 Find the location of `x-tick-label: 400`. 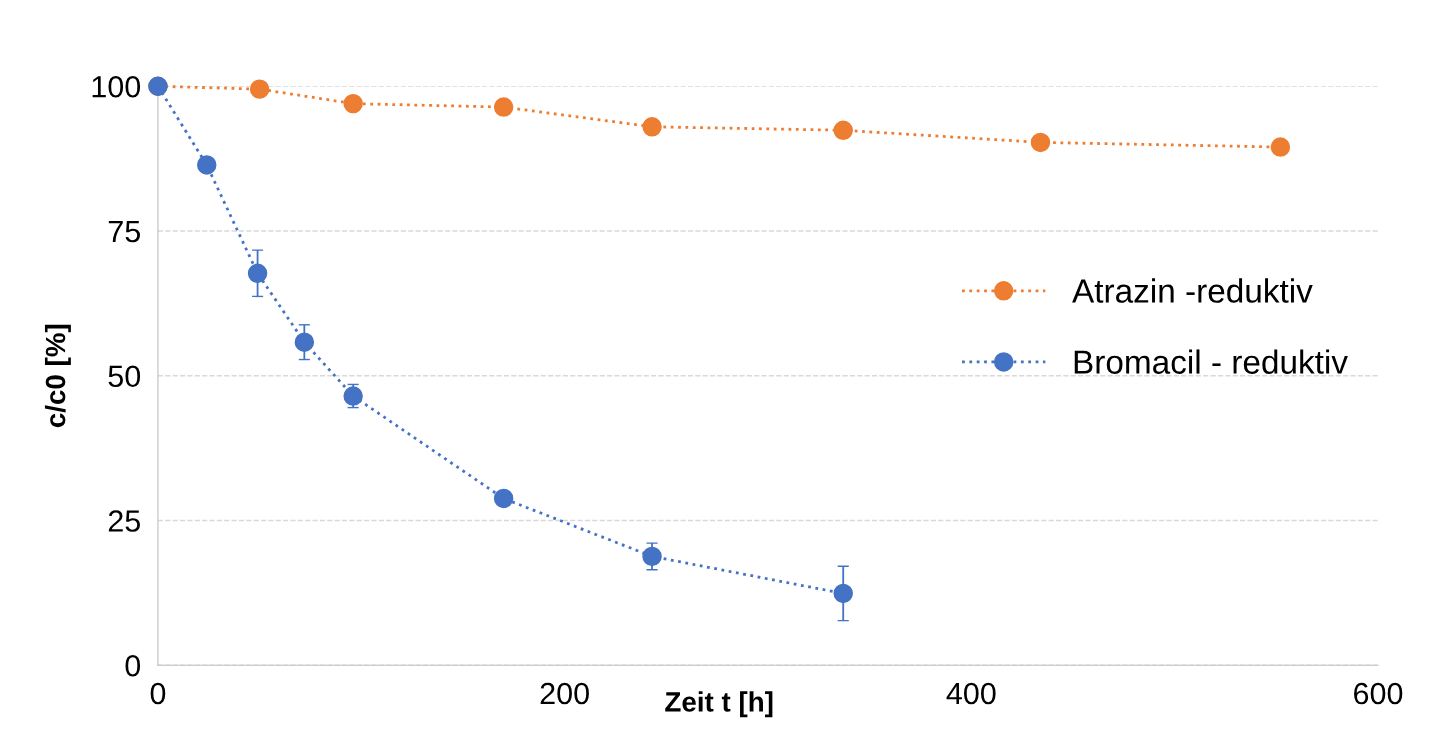

x-tick-label: 400 is located at coordinates (971, 693).